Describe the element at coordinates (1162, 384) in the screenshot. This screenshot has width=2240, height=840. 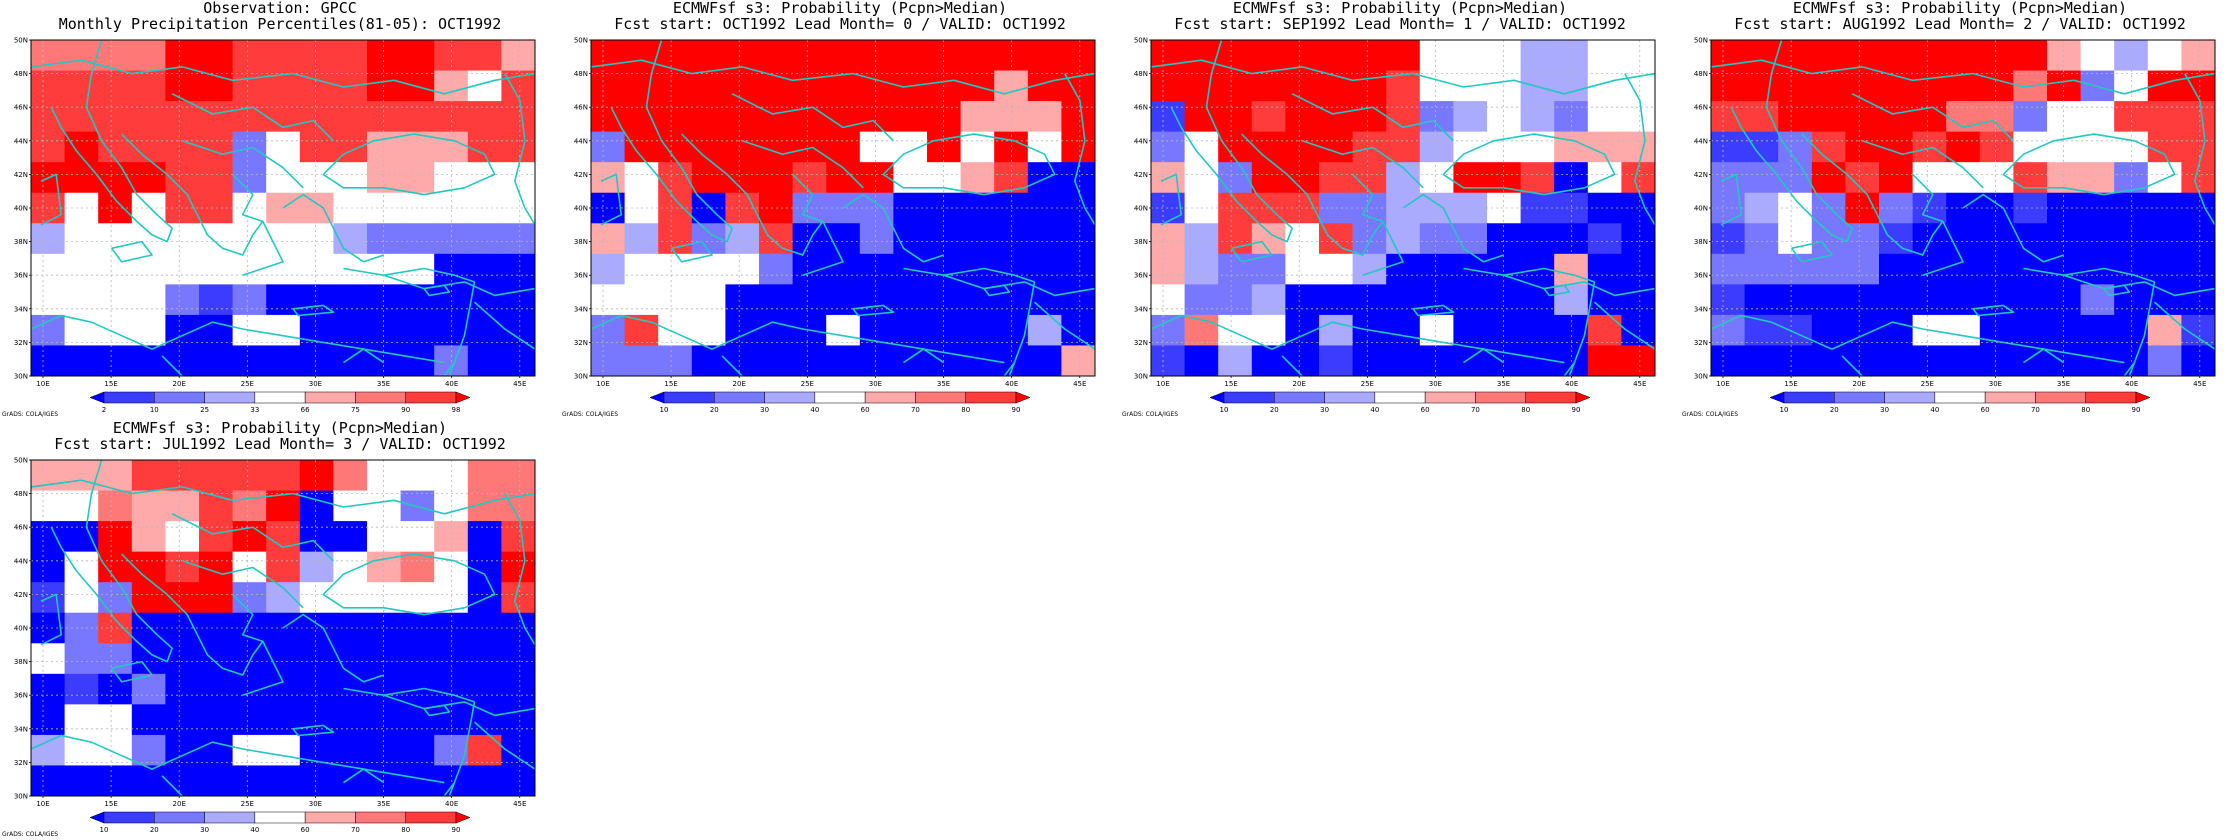
I see `longitude-label: 10E` at that location.